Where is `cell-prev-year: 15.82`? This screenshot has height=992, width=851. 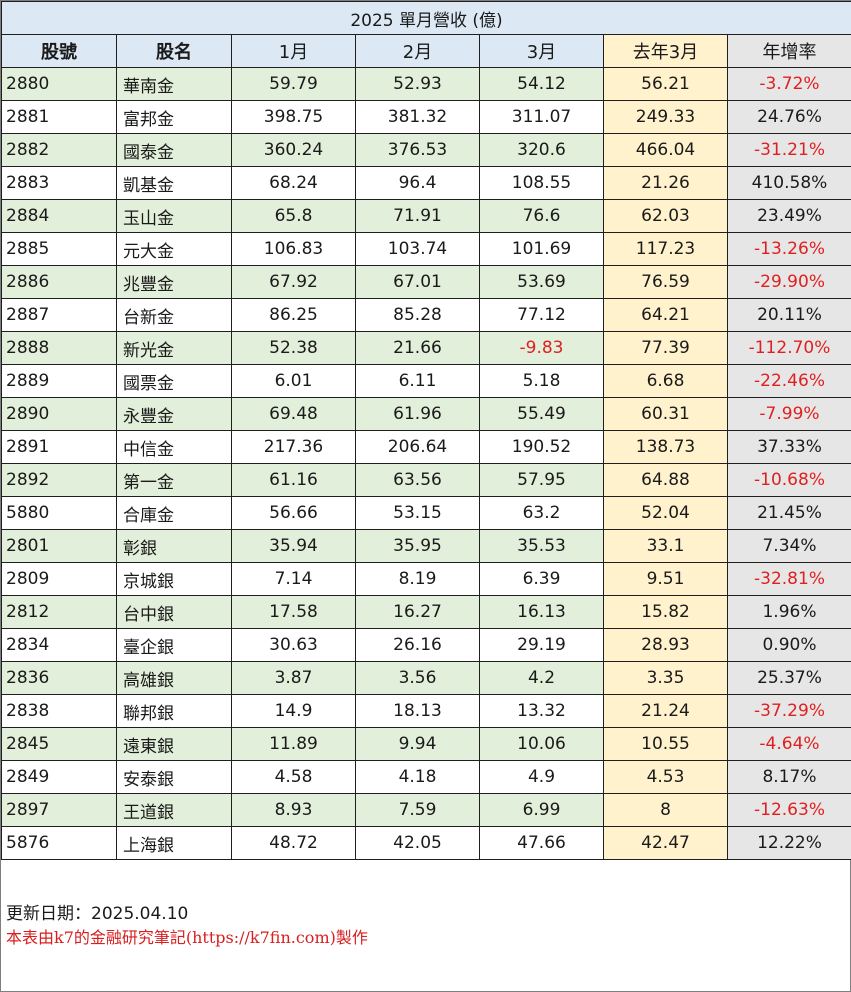
cell-prev-year: 15.82 is located at coordinates (665, 612).